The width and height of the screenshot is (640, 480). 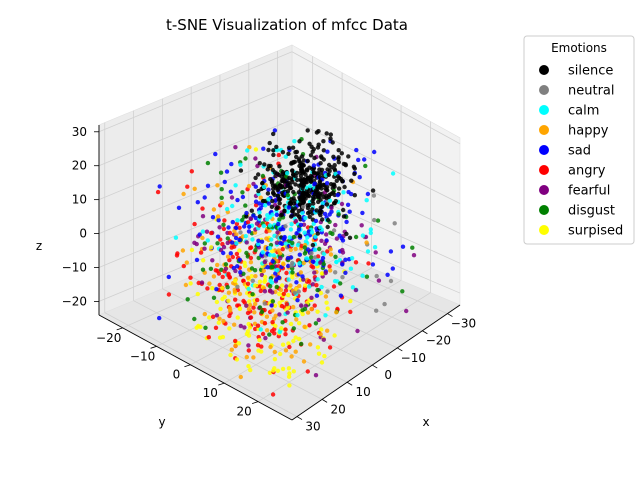 What do you see at coordinates (83, 234) in the screenshot?
I see `z-tick-label: 0` at bounding box center [83, 234].